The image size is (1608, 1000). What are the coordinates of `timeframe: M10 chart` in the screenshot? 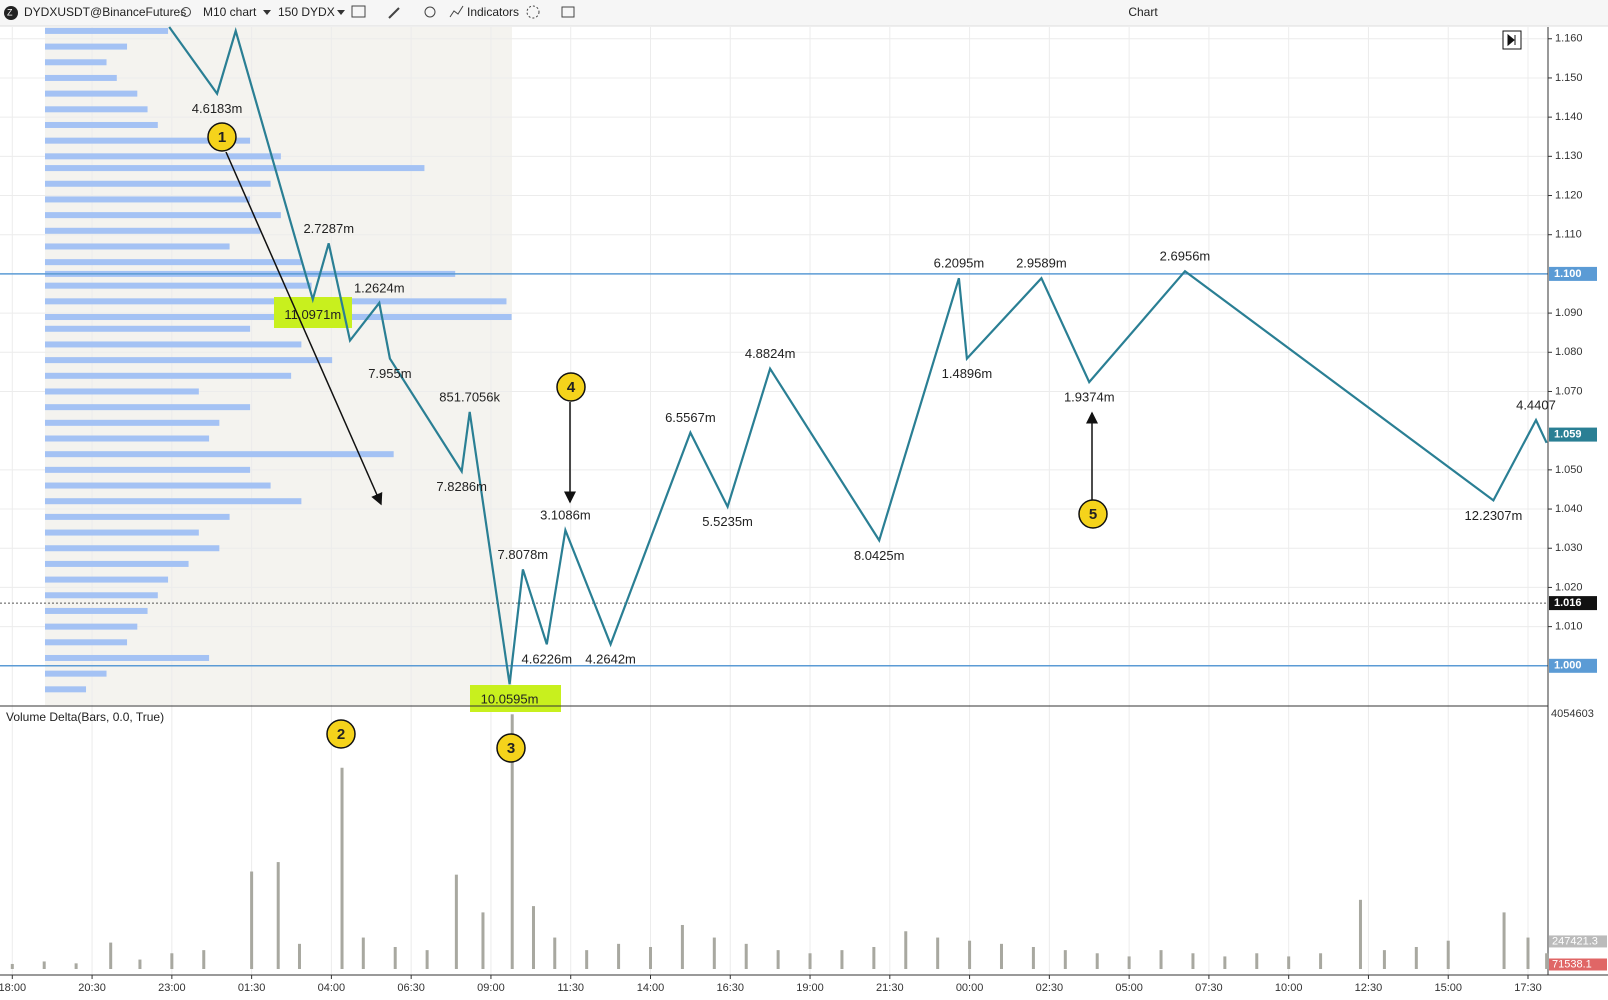 It's located at (230, 12).